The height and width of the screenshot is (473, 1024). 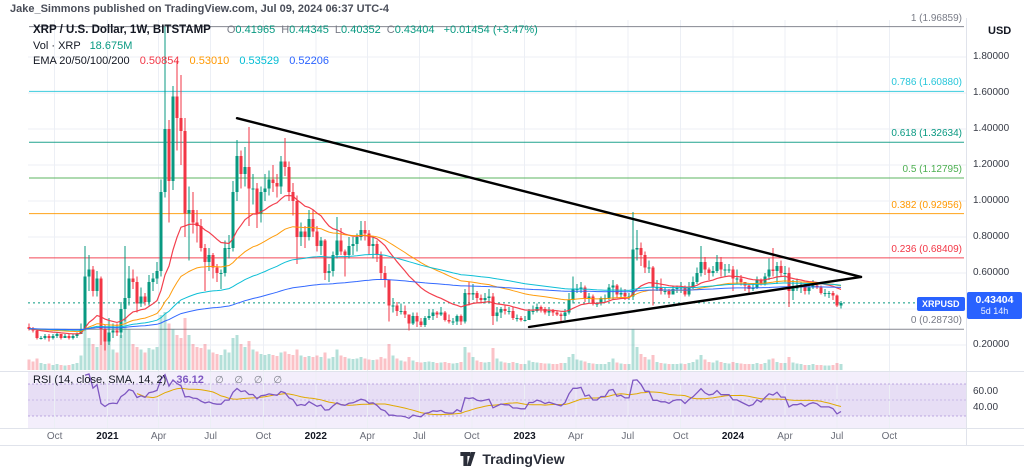 I want to click on price-tick-label: 1.40000, so click(x=991, y=128).